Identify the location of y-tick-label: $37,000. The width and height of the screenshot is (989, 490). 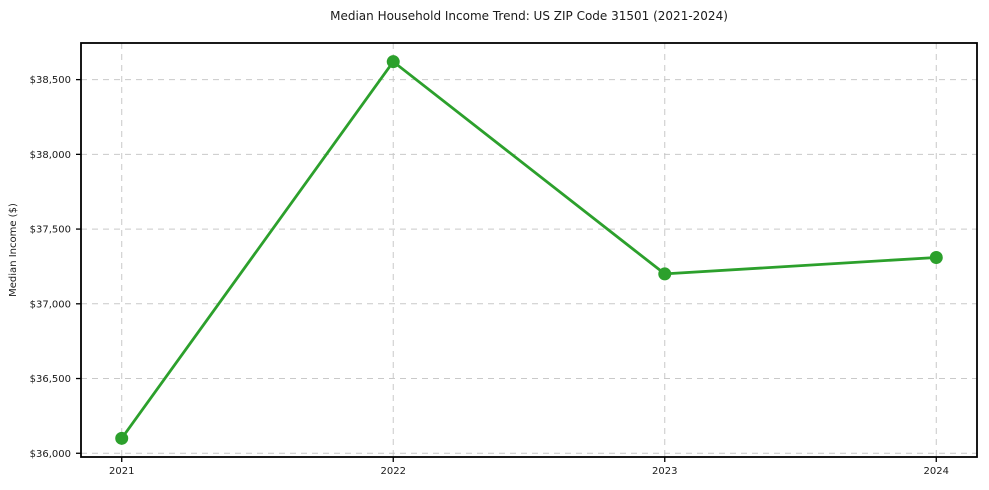
(50, 304).